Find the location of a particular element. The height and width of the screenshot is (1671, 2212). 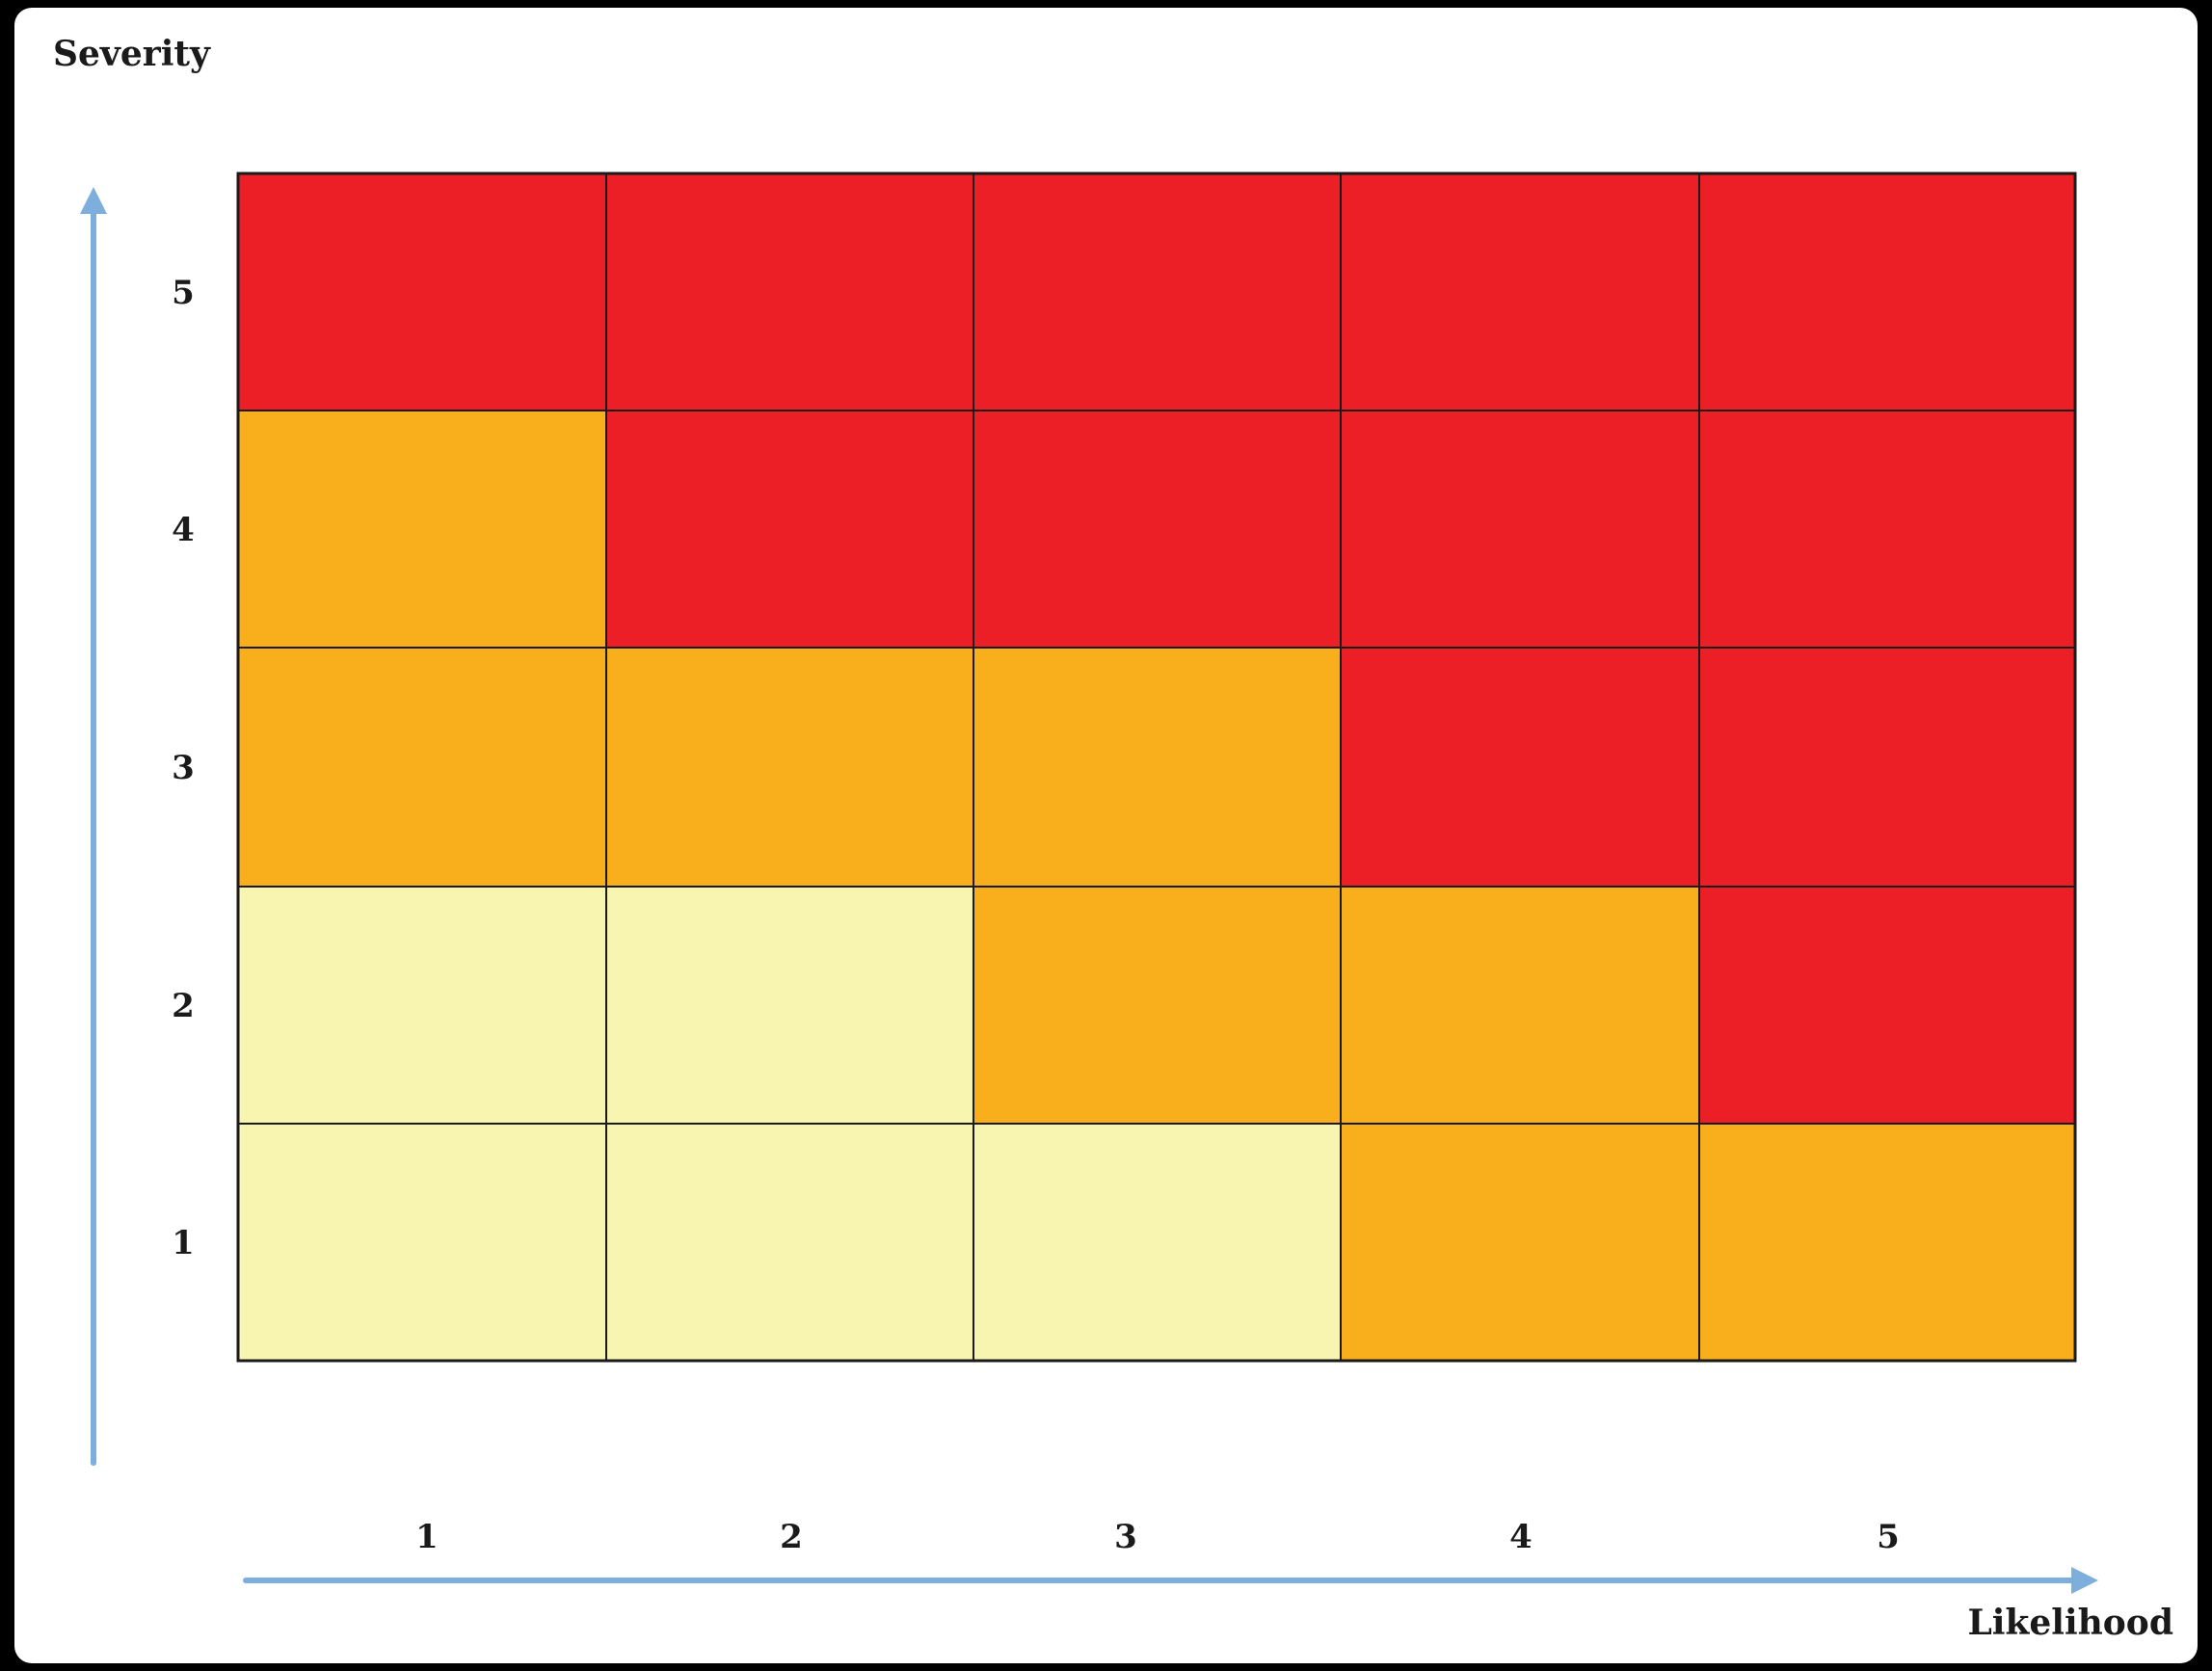

heatmap-cell-s1-l3 is located at coordinates (1157, 1242).